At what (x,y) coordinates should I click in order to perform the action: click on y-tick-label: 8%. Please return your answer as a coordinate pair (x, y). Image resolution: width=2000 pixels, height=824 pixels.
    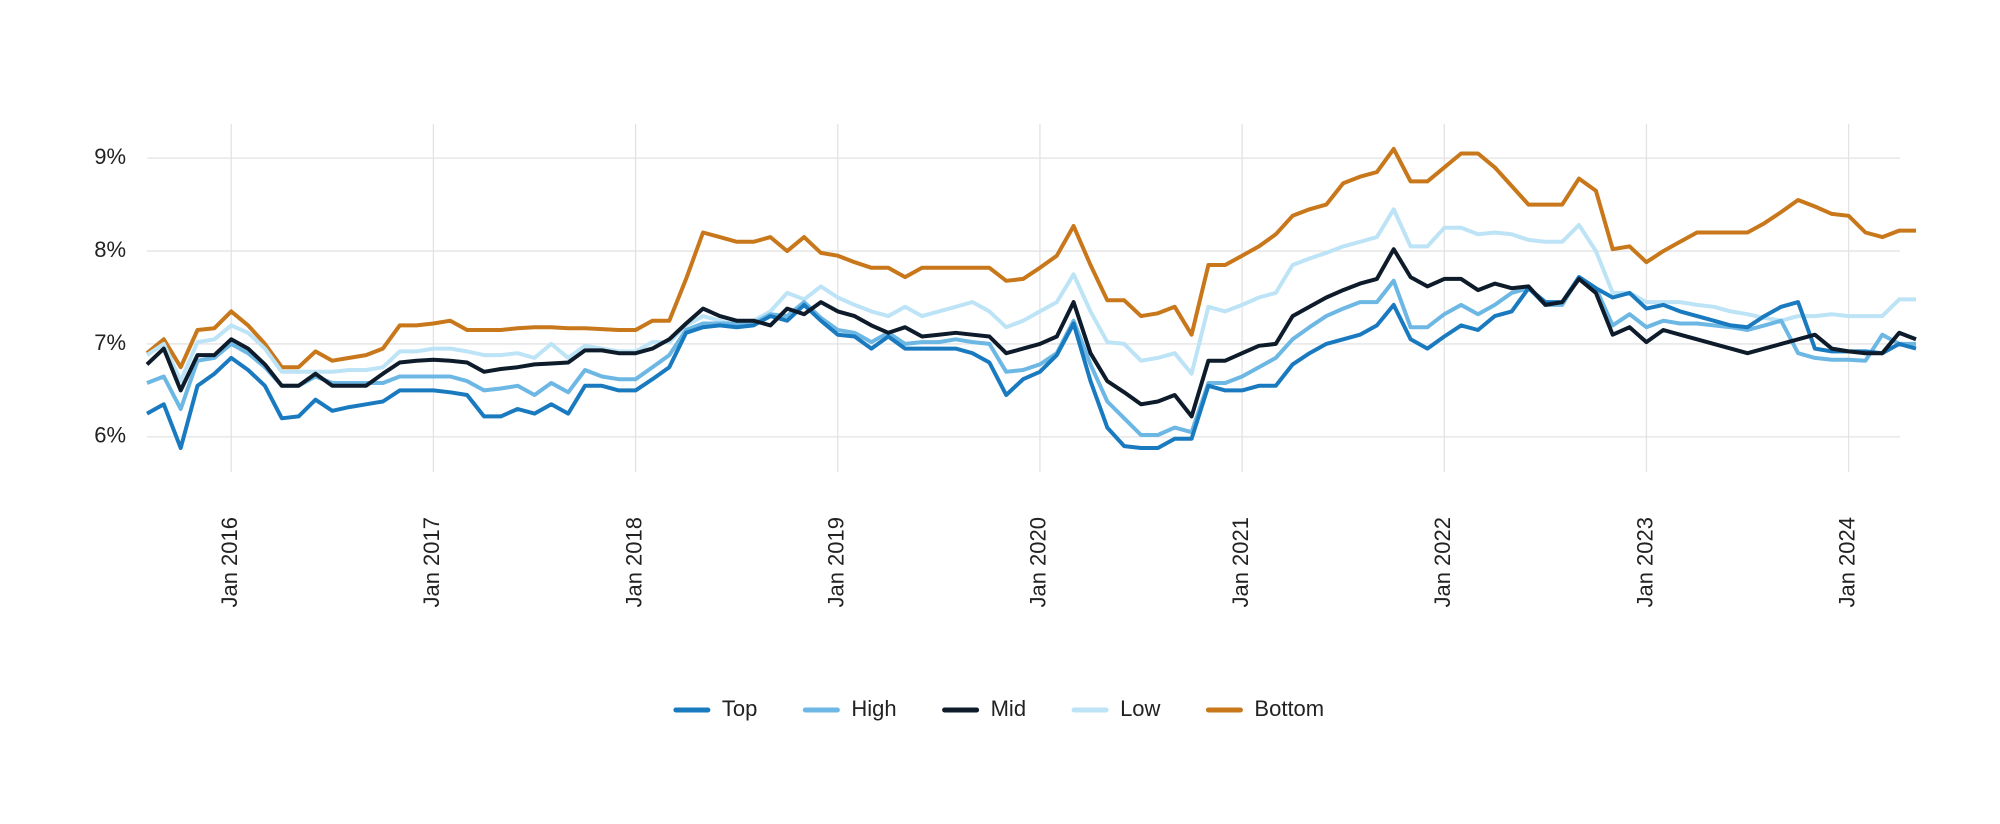
    Looking at the image, I should click on (110, 249).